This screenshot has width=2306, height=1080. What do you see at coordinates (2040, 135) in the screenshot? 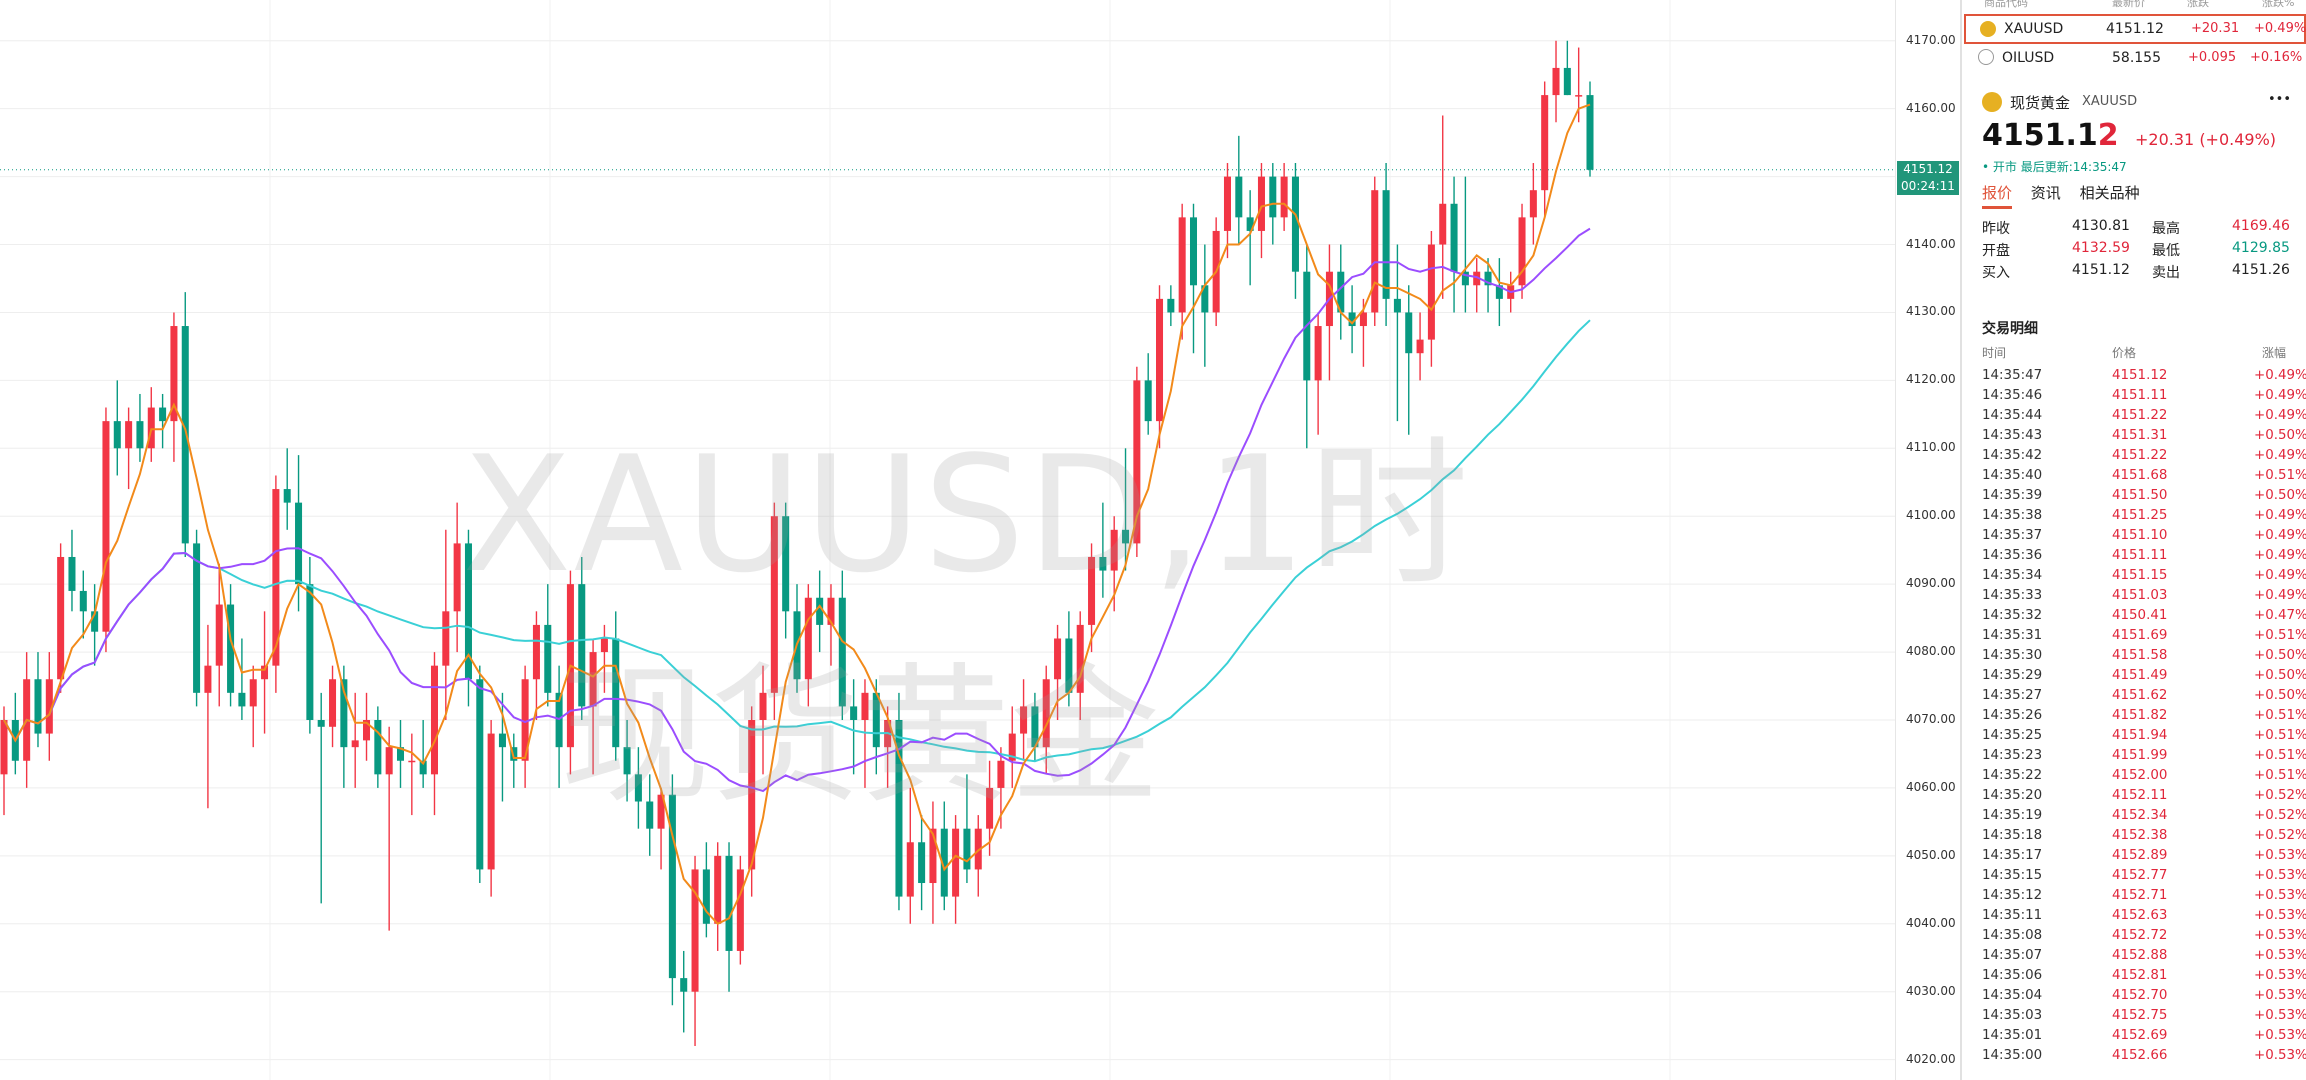
I see `price-main: 4151.1` at bounding box center [2040, 135].